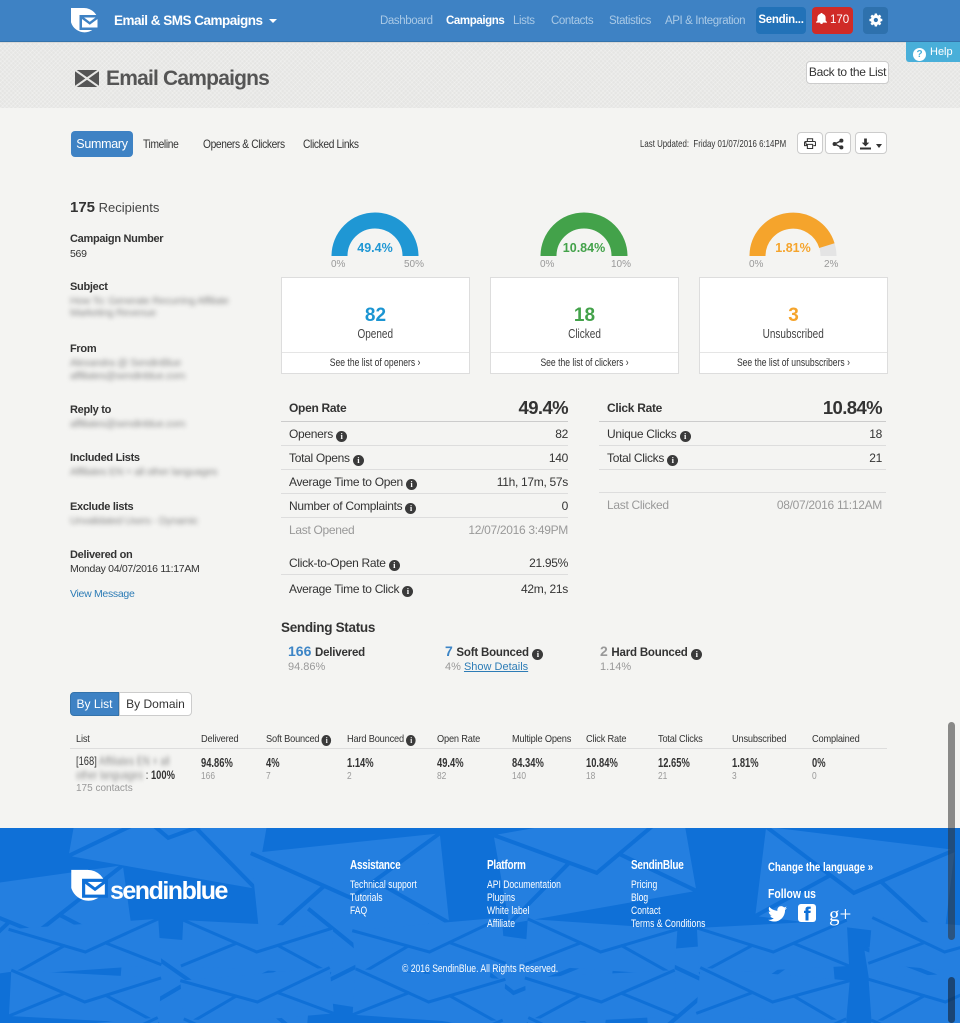 Image resolution: width=960 pixels, height=1023 pixels. Describe the element at coordinates (374, 248) in the screenshot. I see `svg-text: 49.4%` at that location.